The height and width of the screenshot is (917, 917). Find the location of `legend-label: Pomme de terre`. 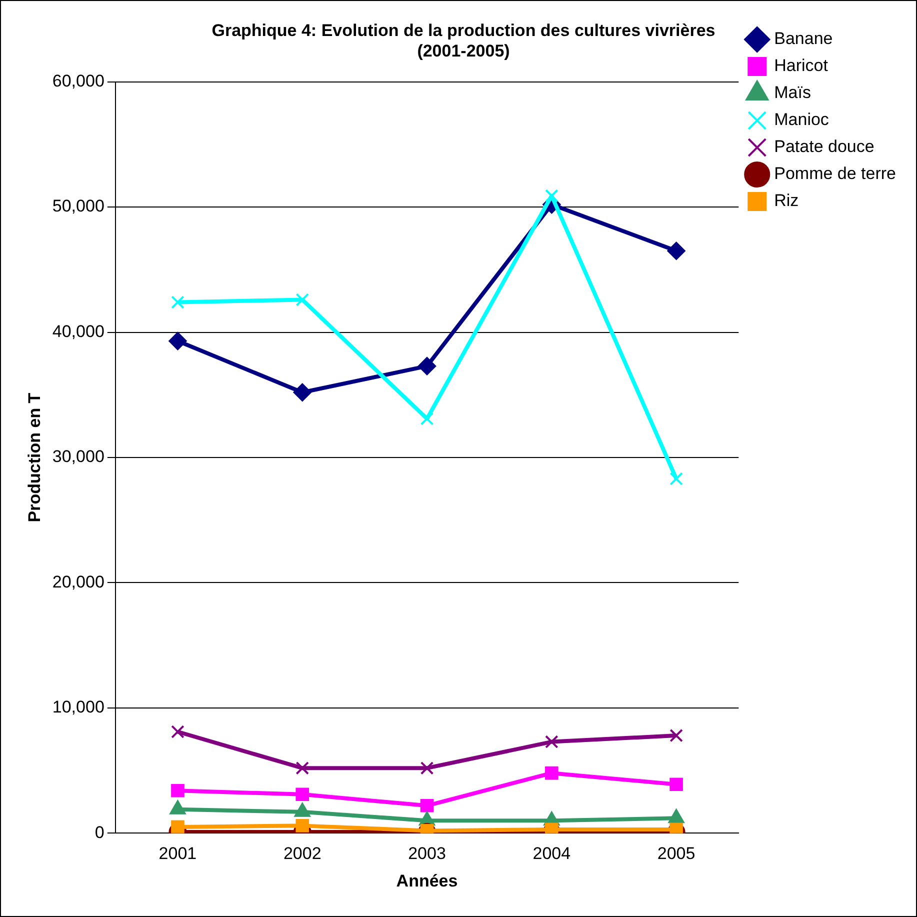

legend-label: Pomme de terre is located at coordinates (835, 174).